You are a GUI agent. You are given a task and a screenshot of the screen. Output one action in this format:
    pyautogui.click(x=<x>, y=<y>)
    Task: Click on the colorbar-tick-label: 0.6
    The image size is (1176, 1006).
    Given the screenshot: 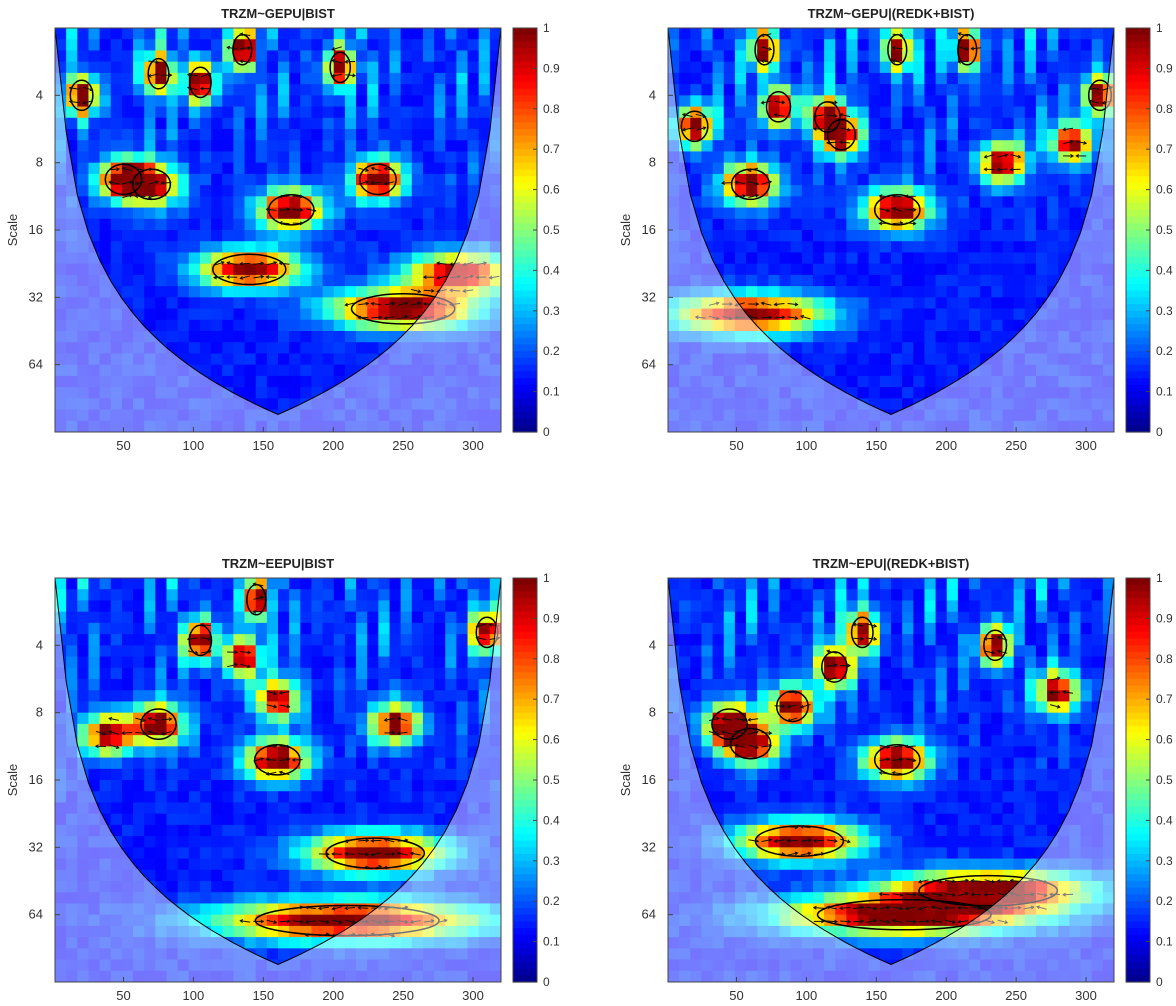 What is the action you would take?
    pyautogui.click(x=551, y=190)
    